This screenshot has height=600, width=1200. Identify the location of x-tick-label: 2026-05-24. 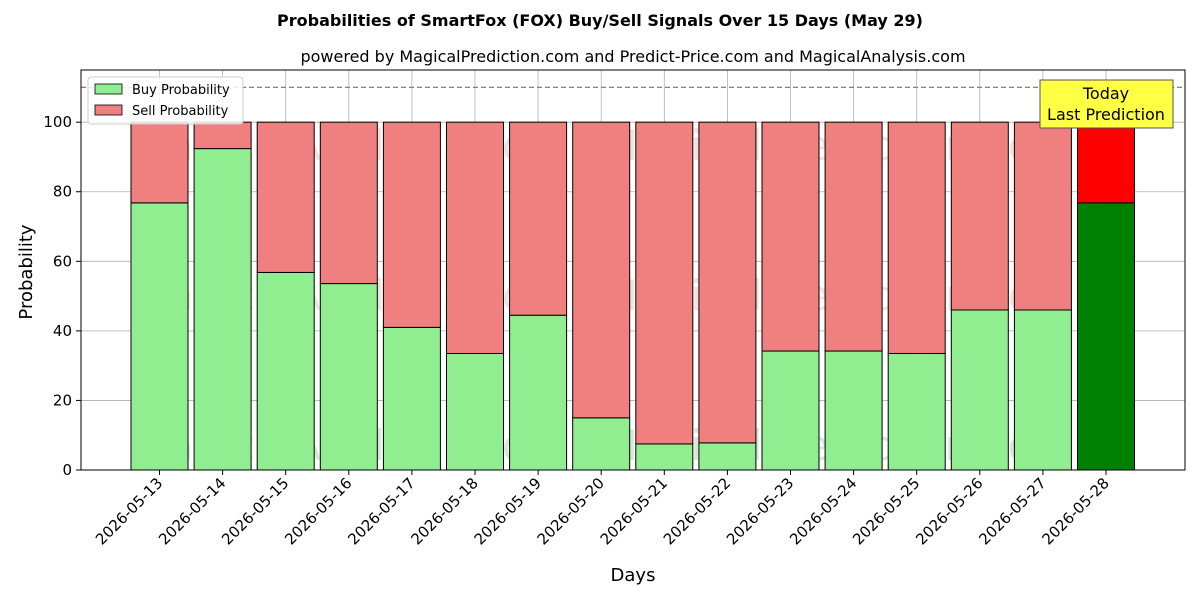
(823, 511).